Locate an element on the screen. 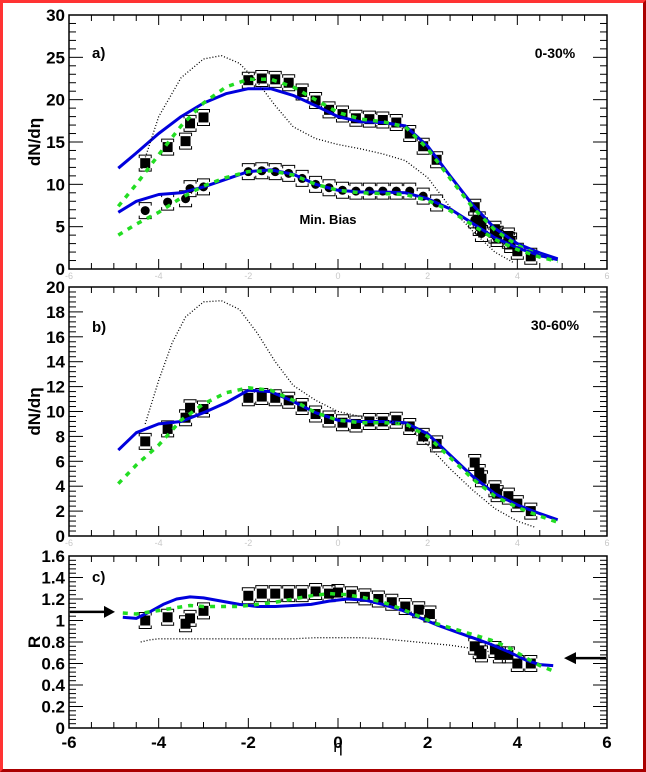  y-tick-label: 25 is located at coordinates (55, 57).